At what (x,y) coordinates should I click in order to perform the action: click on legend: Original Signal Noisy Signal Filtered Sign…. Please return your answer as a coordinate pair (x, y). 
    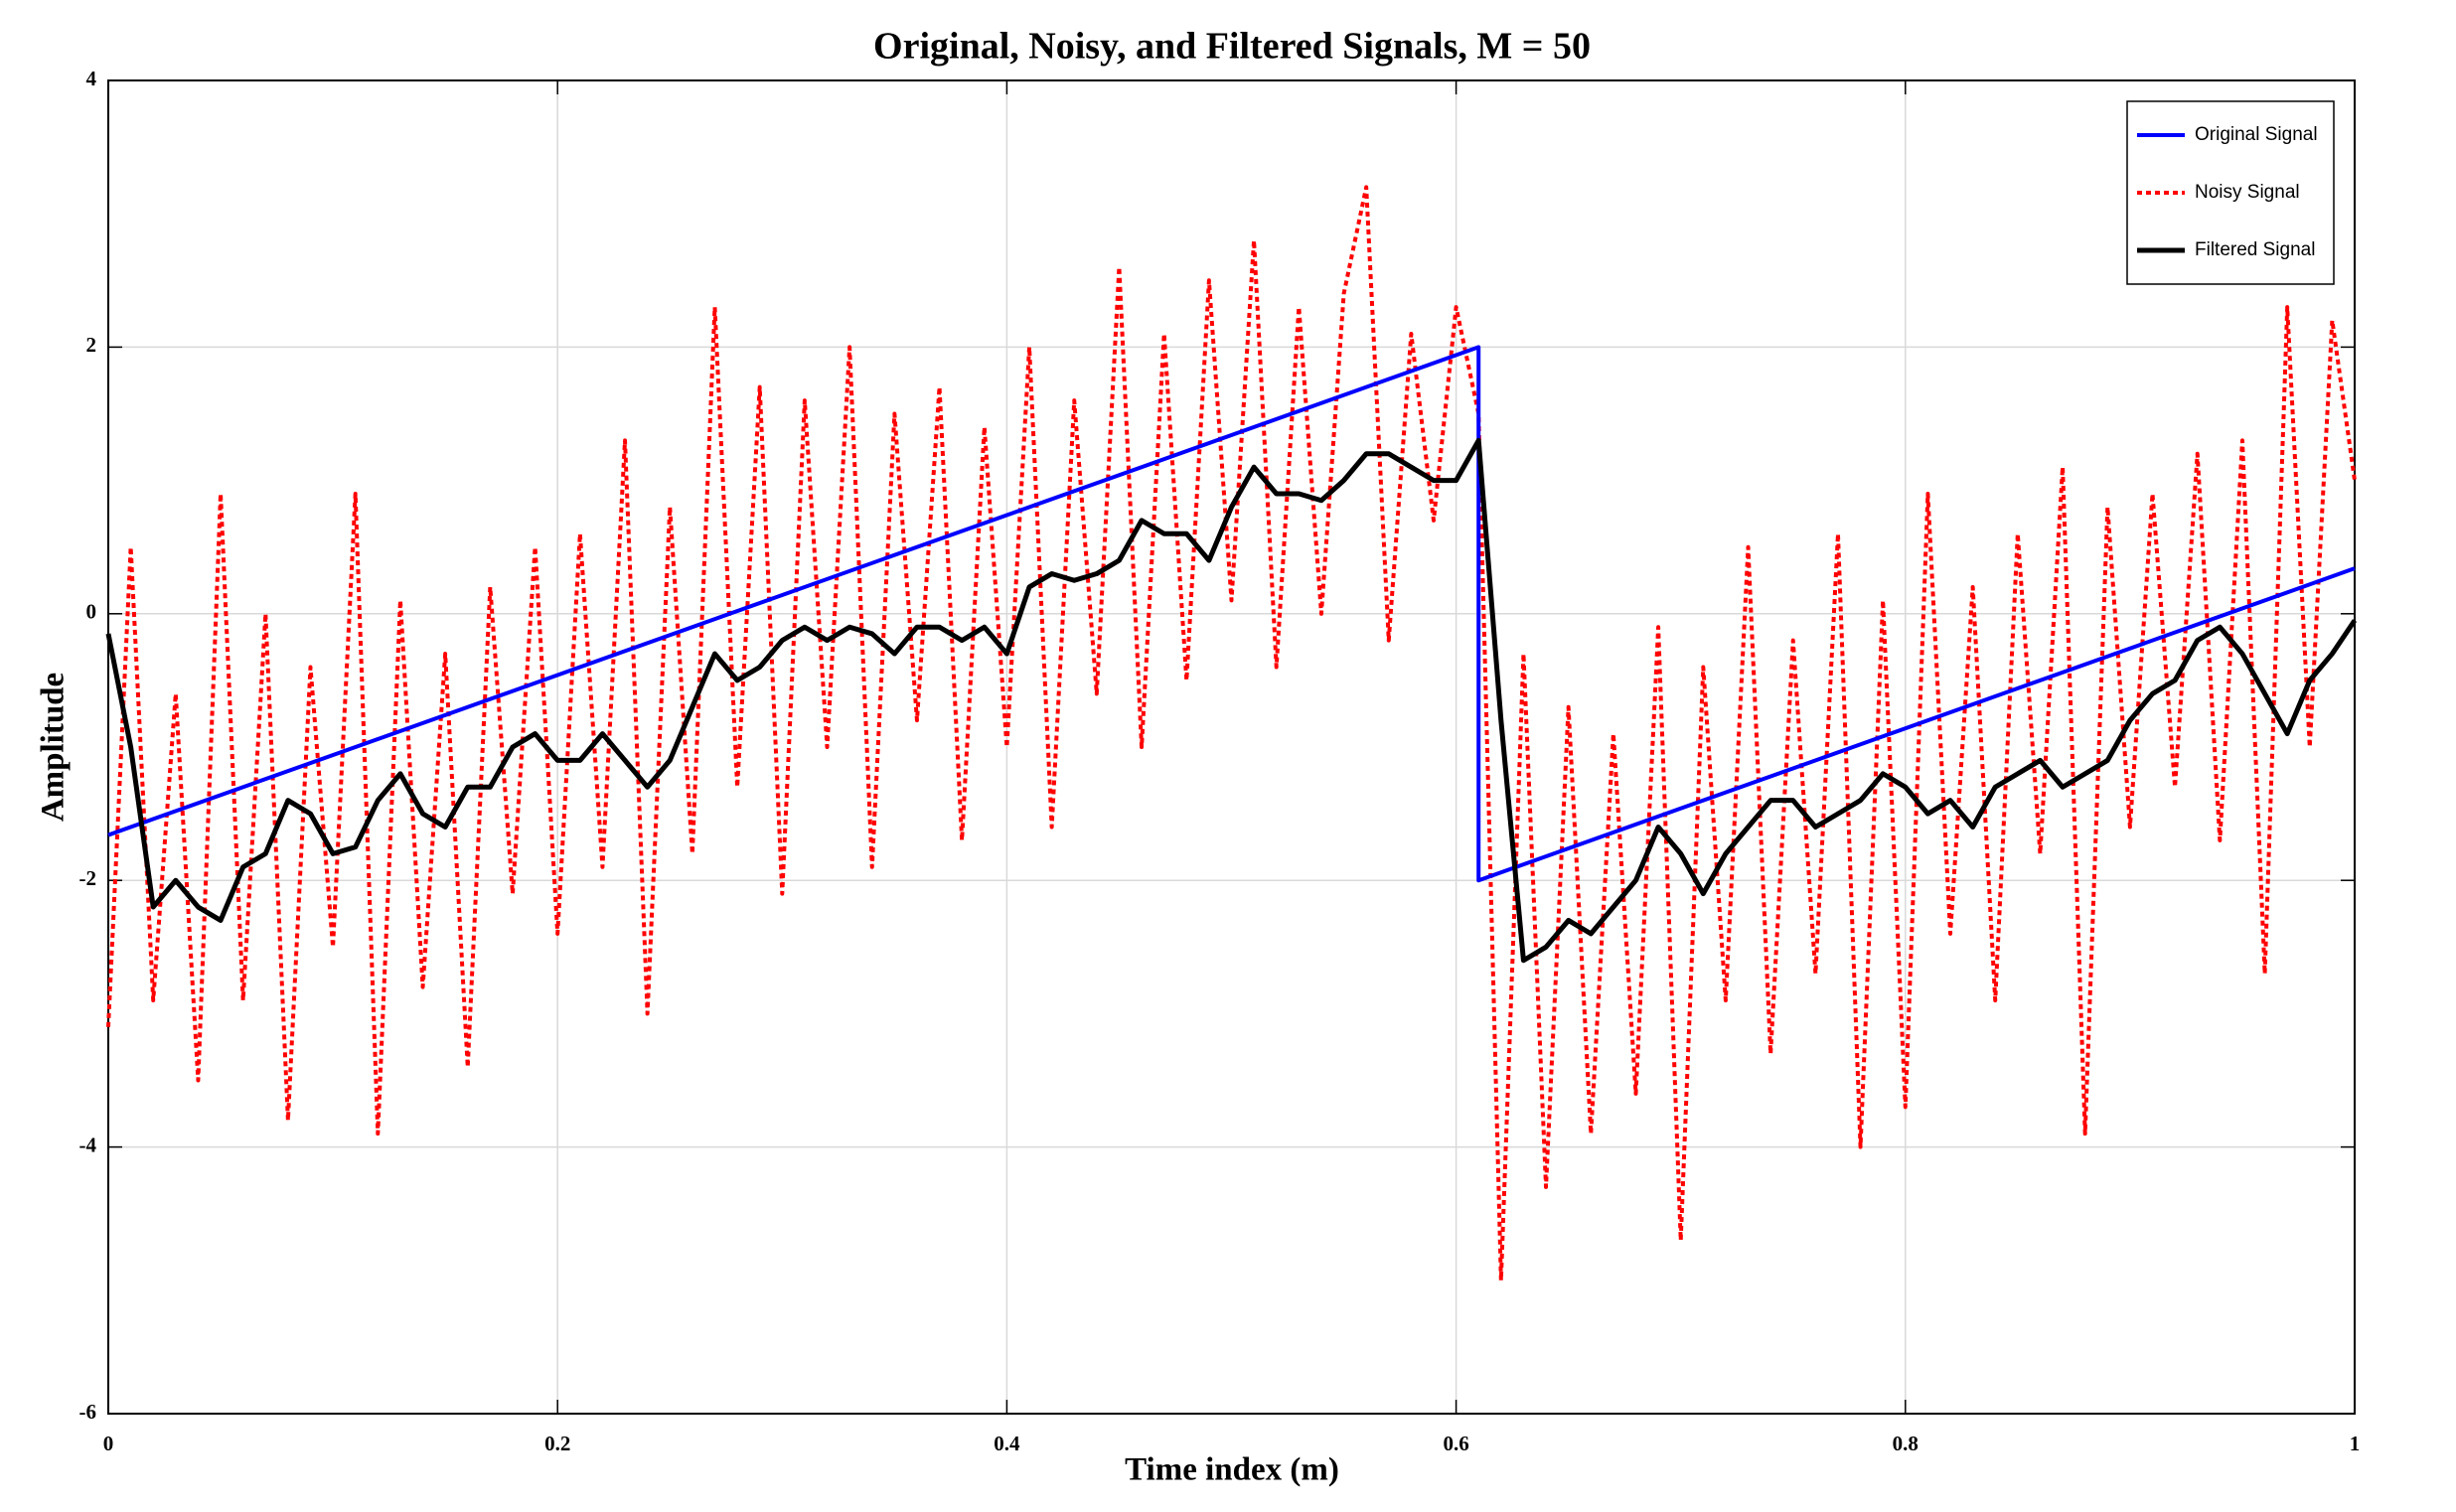
    Looking at the image, I should click on (2230, 192).